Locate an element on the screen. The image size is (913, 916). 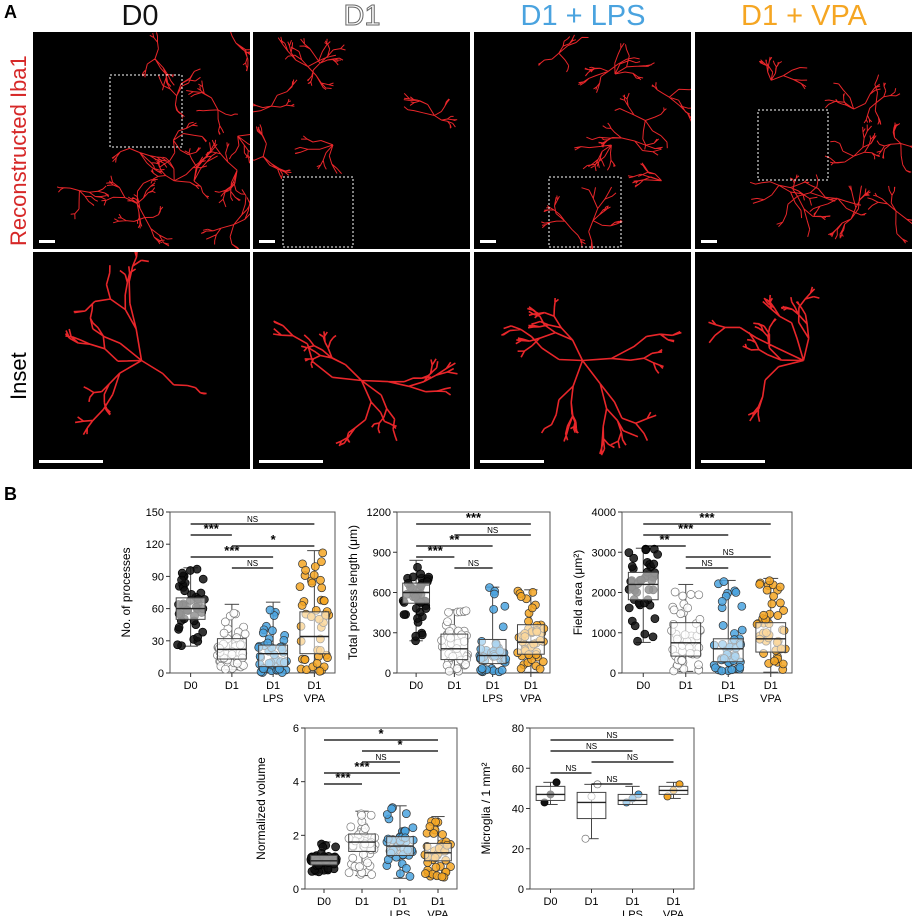
column-header-d1-lps-text: D1 + LPS is located at coordinates (583, 16).